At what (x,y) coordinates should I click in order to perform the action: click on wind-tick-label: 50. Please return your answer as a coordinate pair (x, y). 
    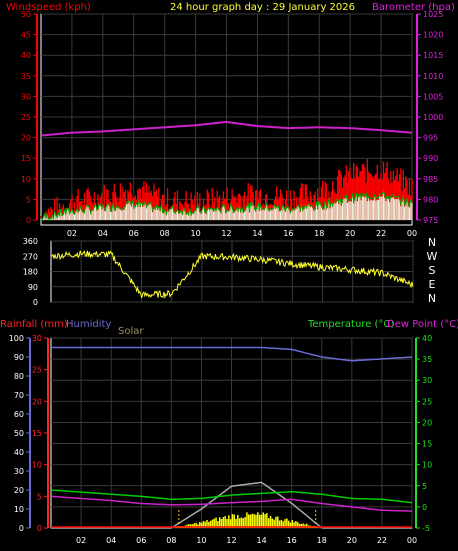
    Looking at the image, I should click on (26, 14).